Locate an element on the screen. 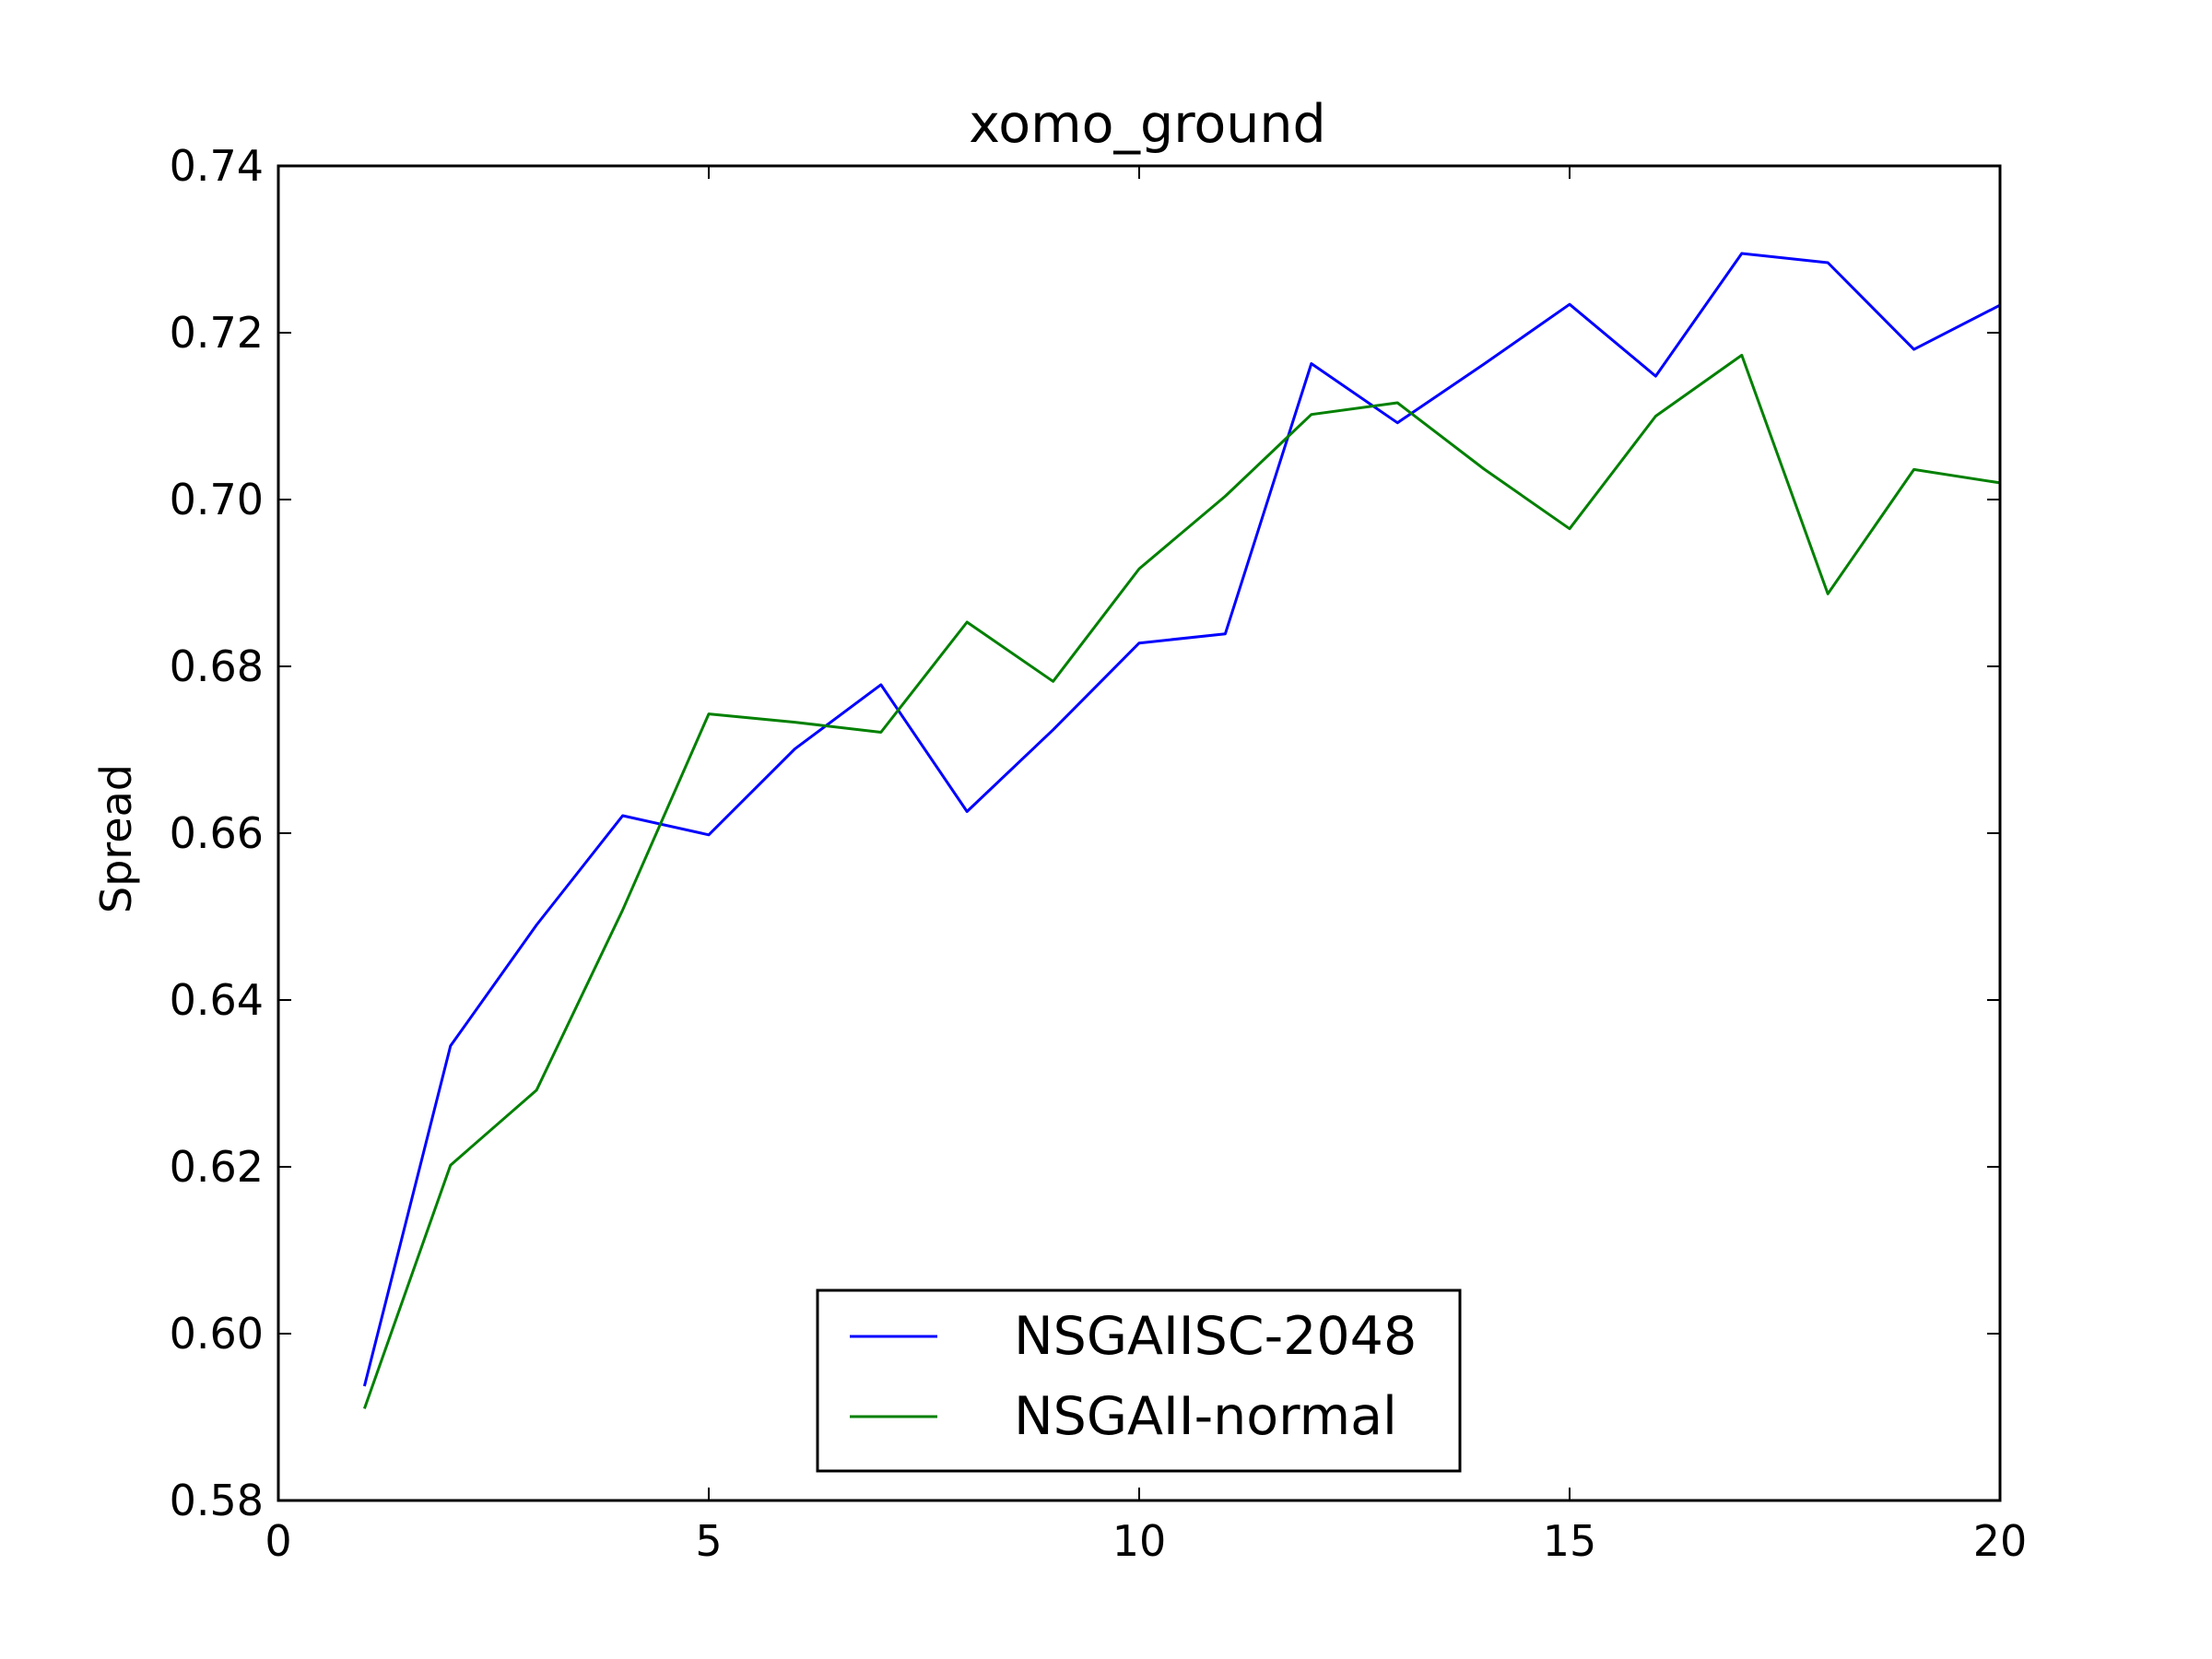  legend-label-nsgaii-normal: NSGAII-normal is located at coordinates (1205, 1416).